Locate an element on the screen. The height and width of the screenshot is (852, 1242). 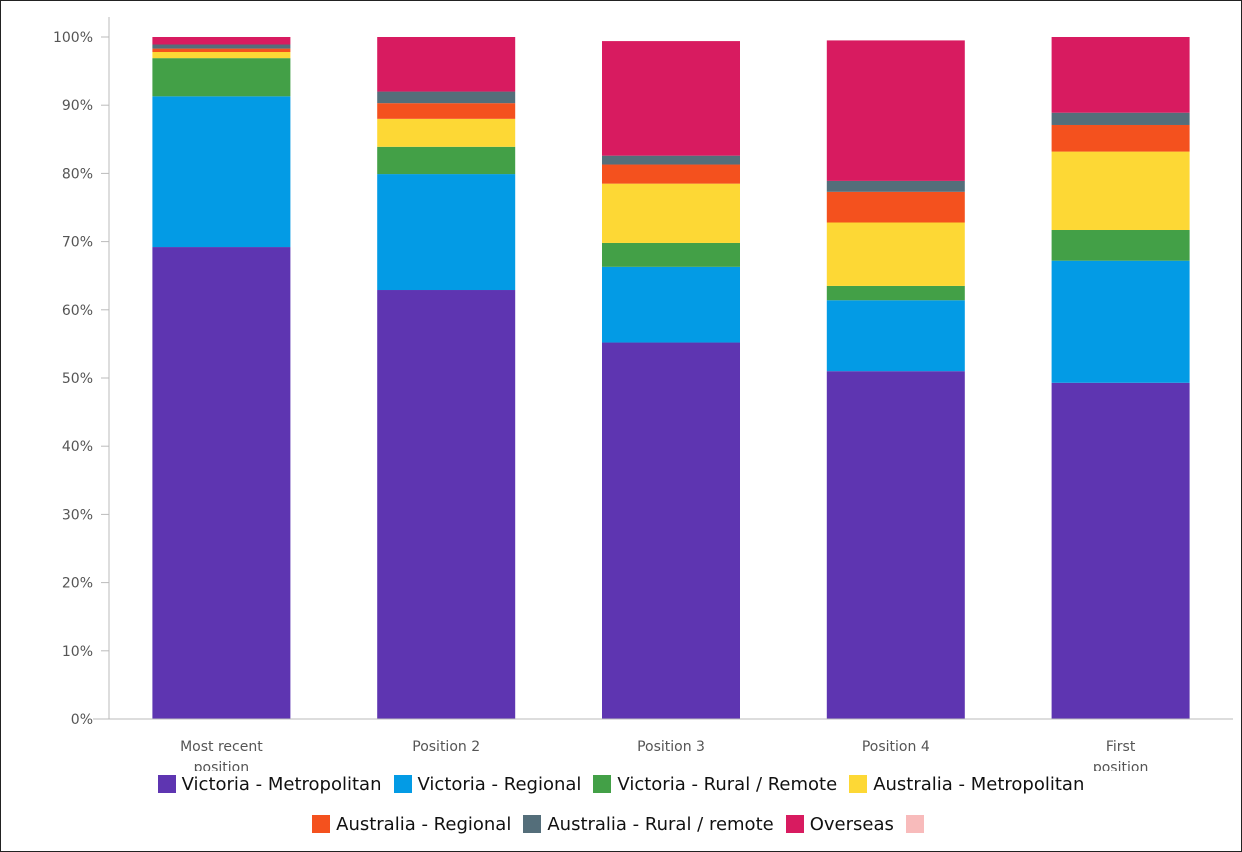
y-tick-label: 20% is located at coordinates (77, 584).